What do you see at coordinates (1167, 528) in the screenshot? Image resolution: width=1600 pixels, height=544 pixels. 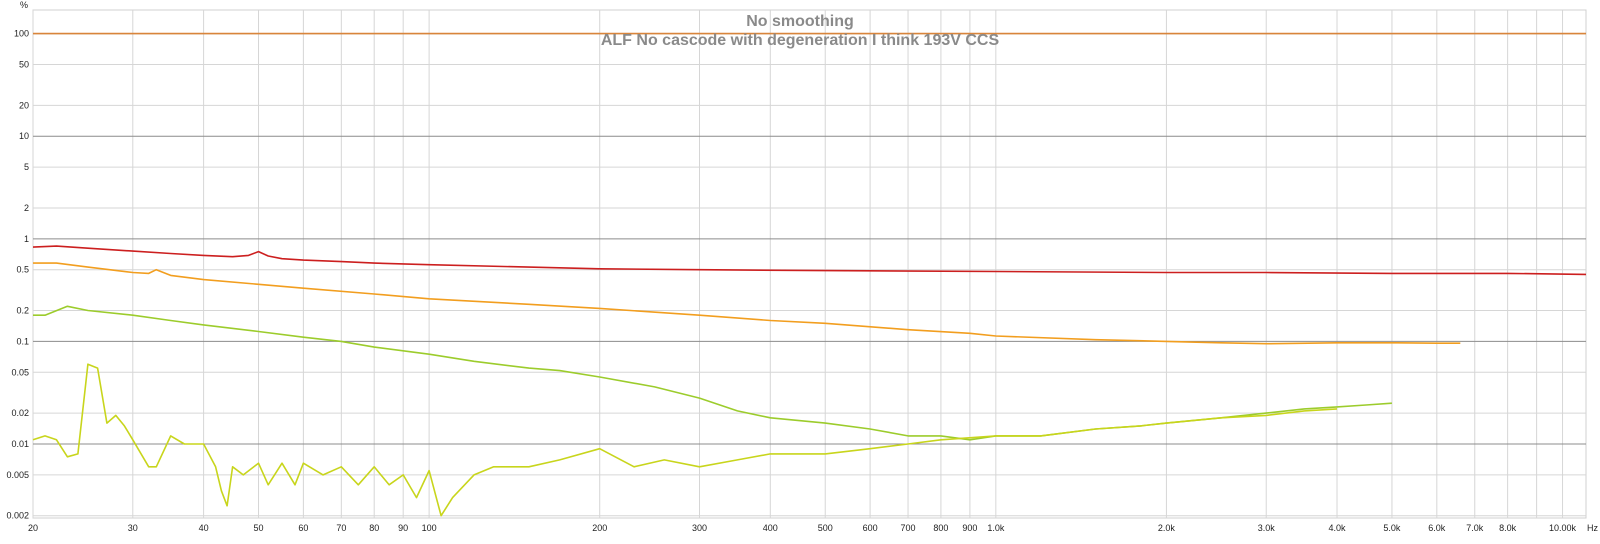 I see `x-tick-label: 2.0k` at bounding box center [1167, 528].